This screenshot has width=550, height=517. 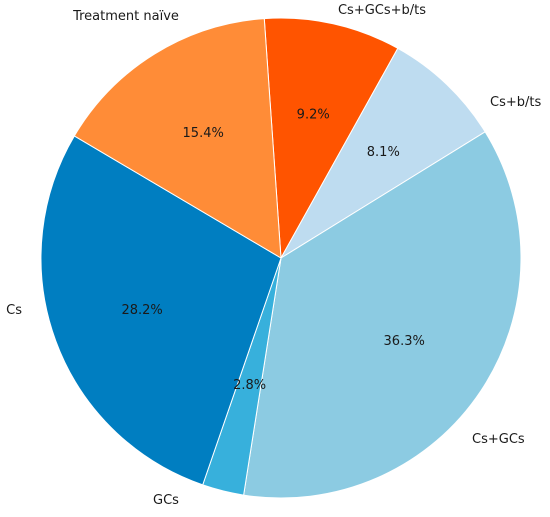 I want to click on pie-slice-cs-gcs-b-ts, so click(x=331, y=138).